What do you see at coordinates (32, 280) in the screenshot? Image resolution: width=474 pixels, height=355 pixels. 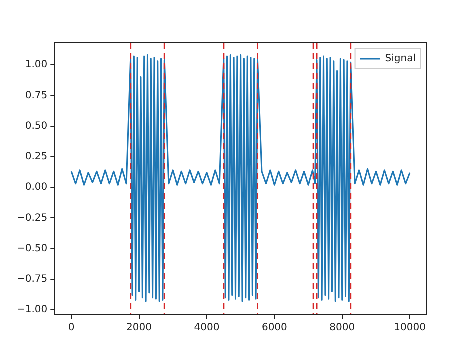 I see `y-tick-label: −0.75` at bounding box center [32, 280].